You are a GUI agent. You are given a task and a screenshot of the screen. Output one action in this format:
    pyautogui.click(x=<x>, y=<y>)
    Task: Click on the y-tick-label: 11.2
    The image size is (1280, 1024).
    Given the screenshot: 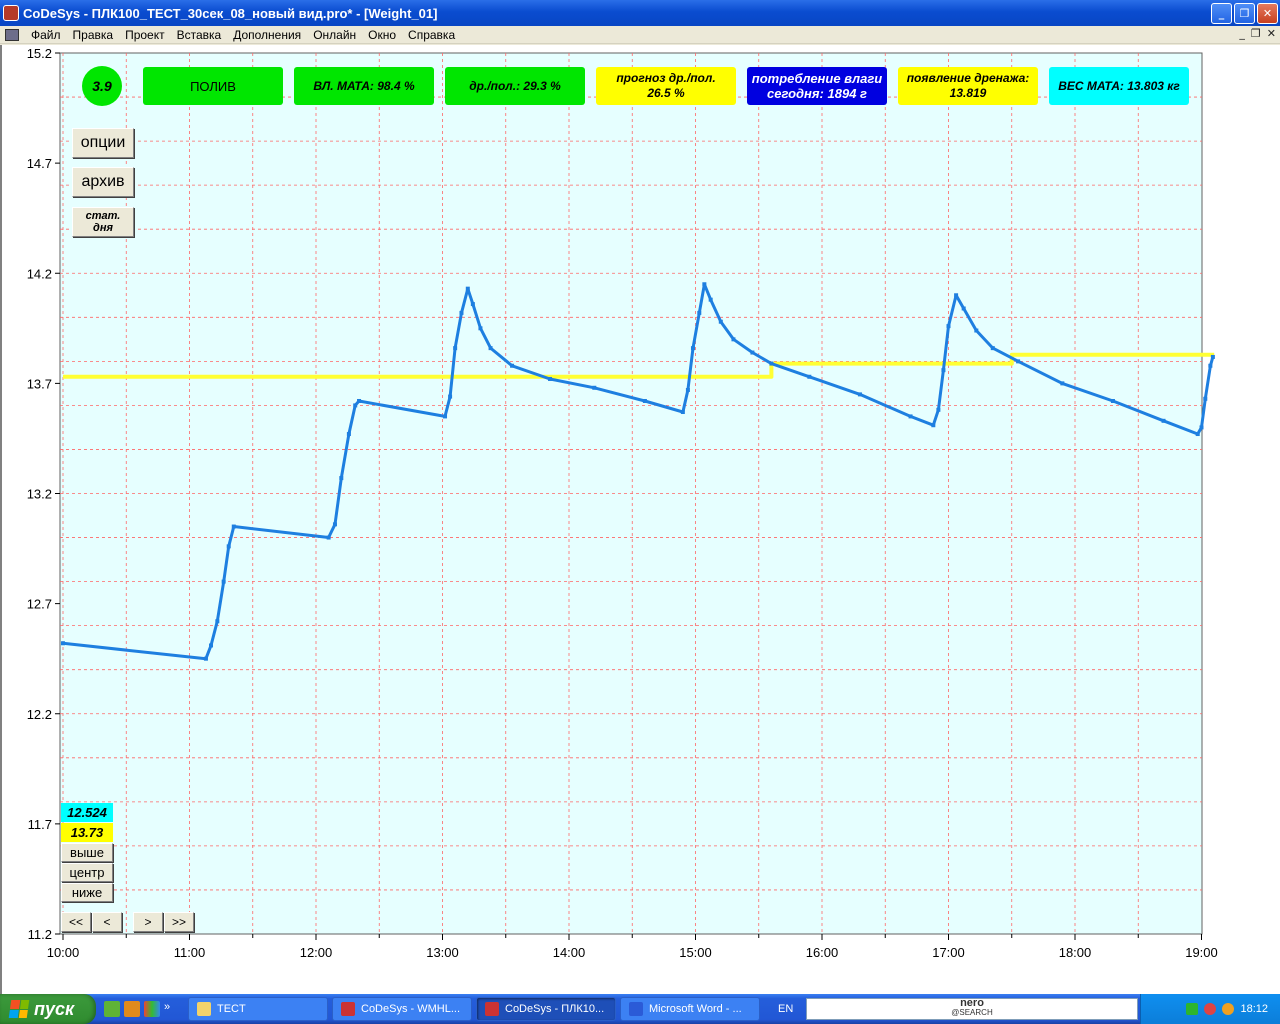 What is the action you would take?
    pyautogui.click(x=40, y=934)
    